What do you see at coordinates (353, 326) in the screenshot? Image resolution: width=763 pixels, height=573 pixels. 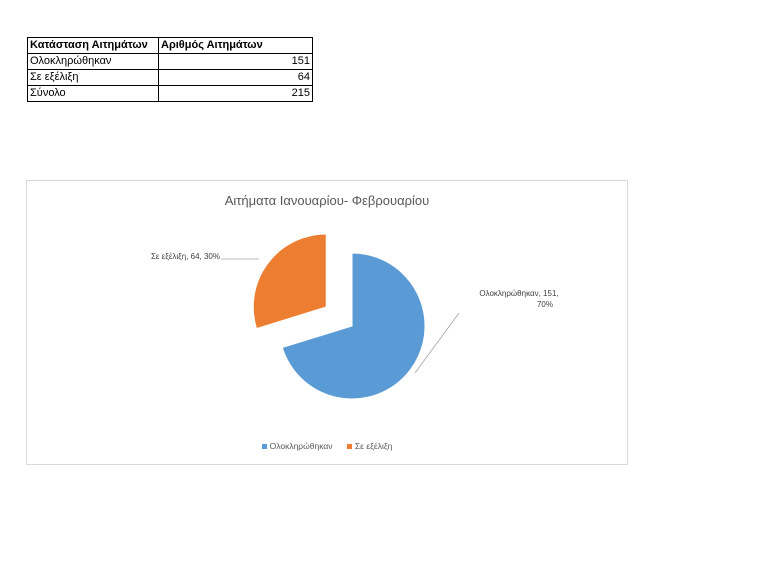 I see `pie-slice-completed` at bounding box center [353, 326].